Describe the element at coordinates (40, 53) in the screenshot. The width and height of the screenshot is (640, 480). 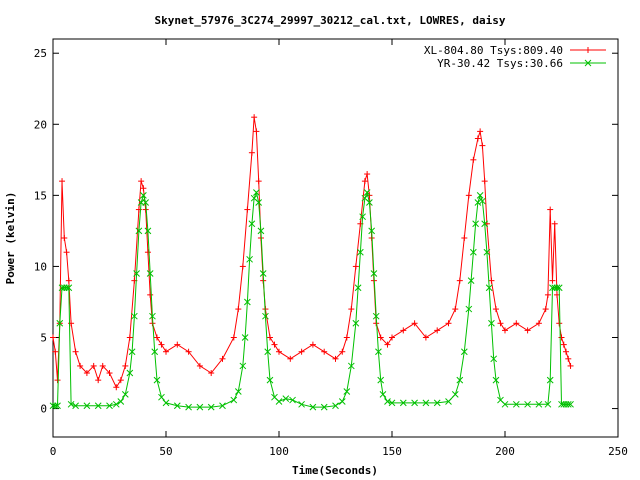
I see `y-tick-label-5: 25` at that location.